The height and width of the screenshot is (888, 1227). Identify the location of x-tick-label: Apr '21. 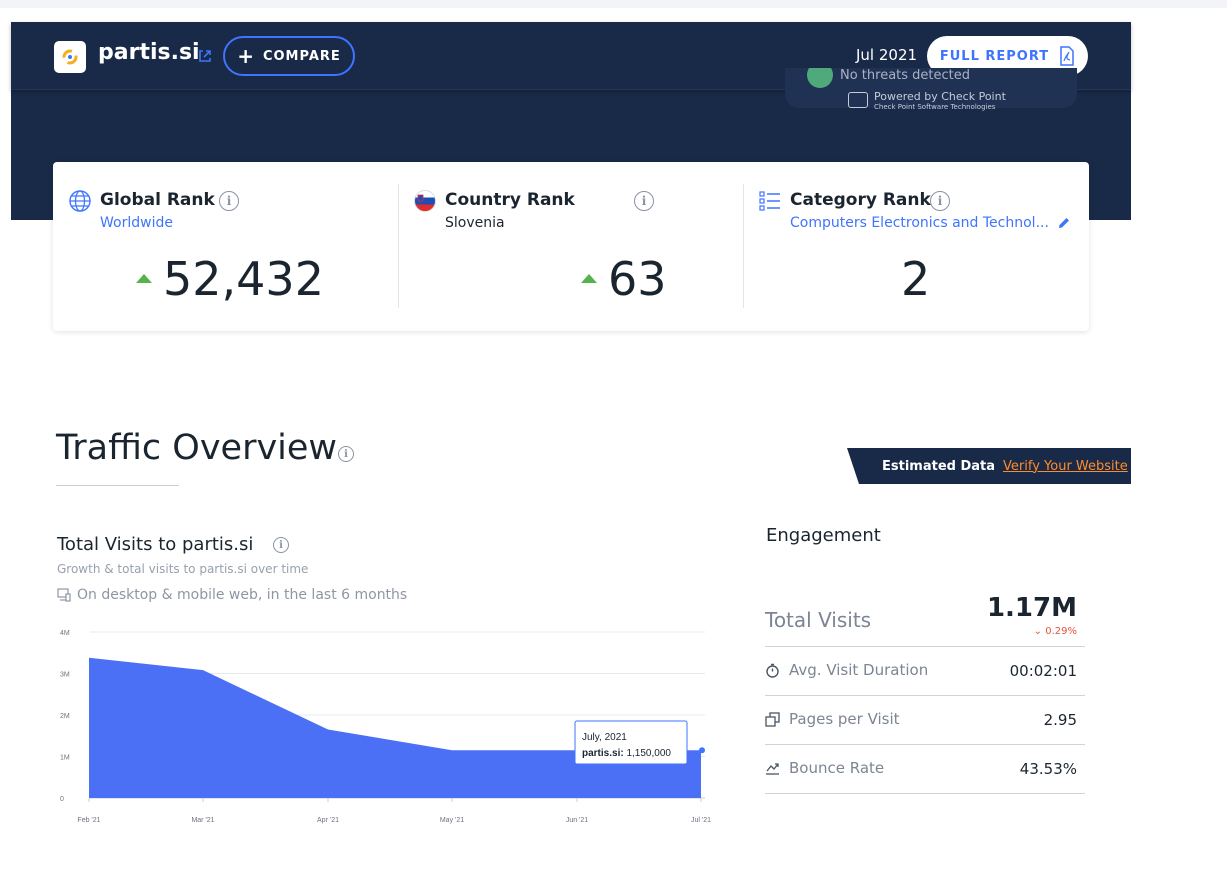
(328, 820).